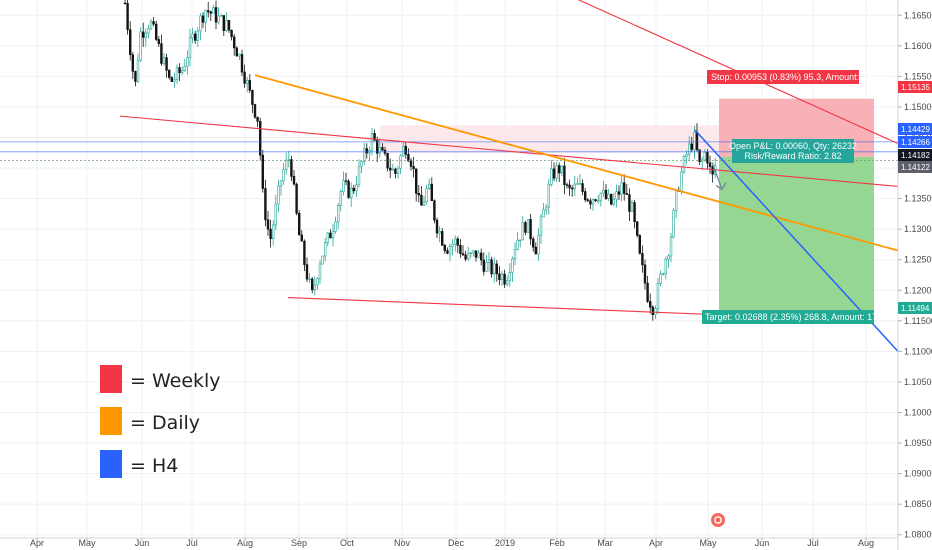  Describe the element at coordinates (918, 15) in the screenshot. I see `price-tick-label: 1.16500` at that location.